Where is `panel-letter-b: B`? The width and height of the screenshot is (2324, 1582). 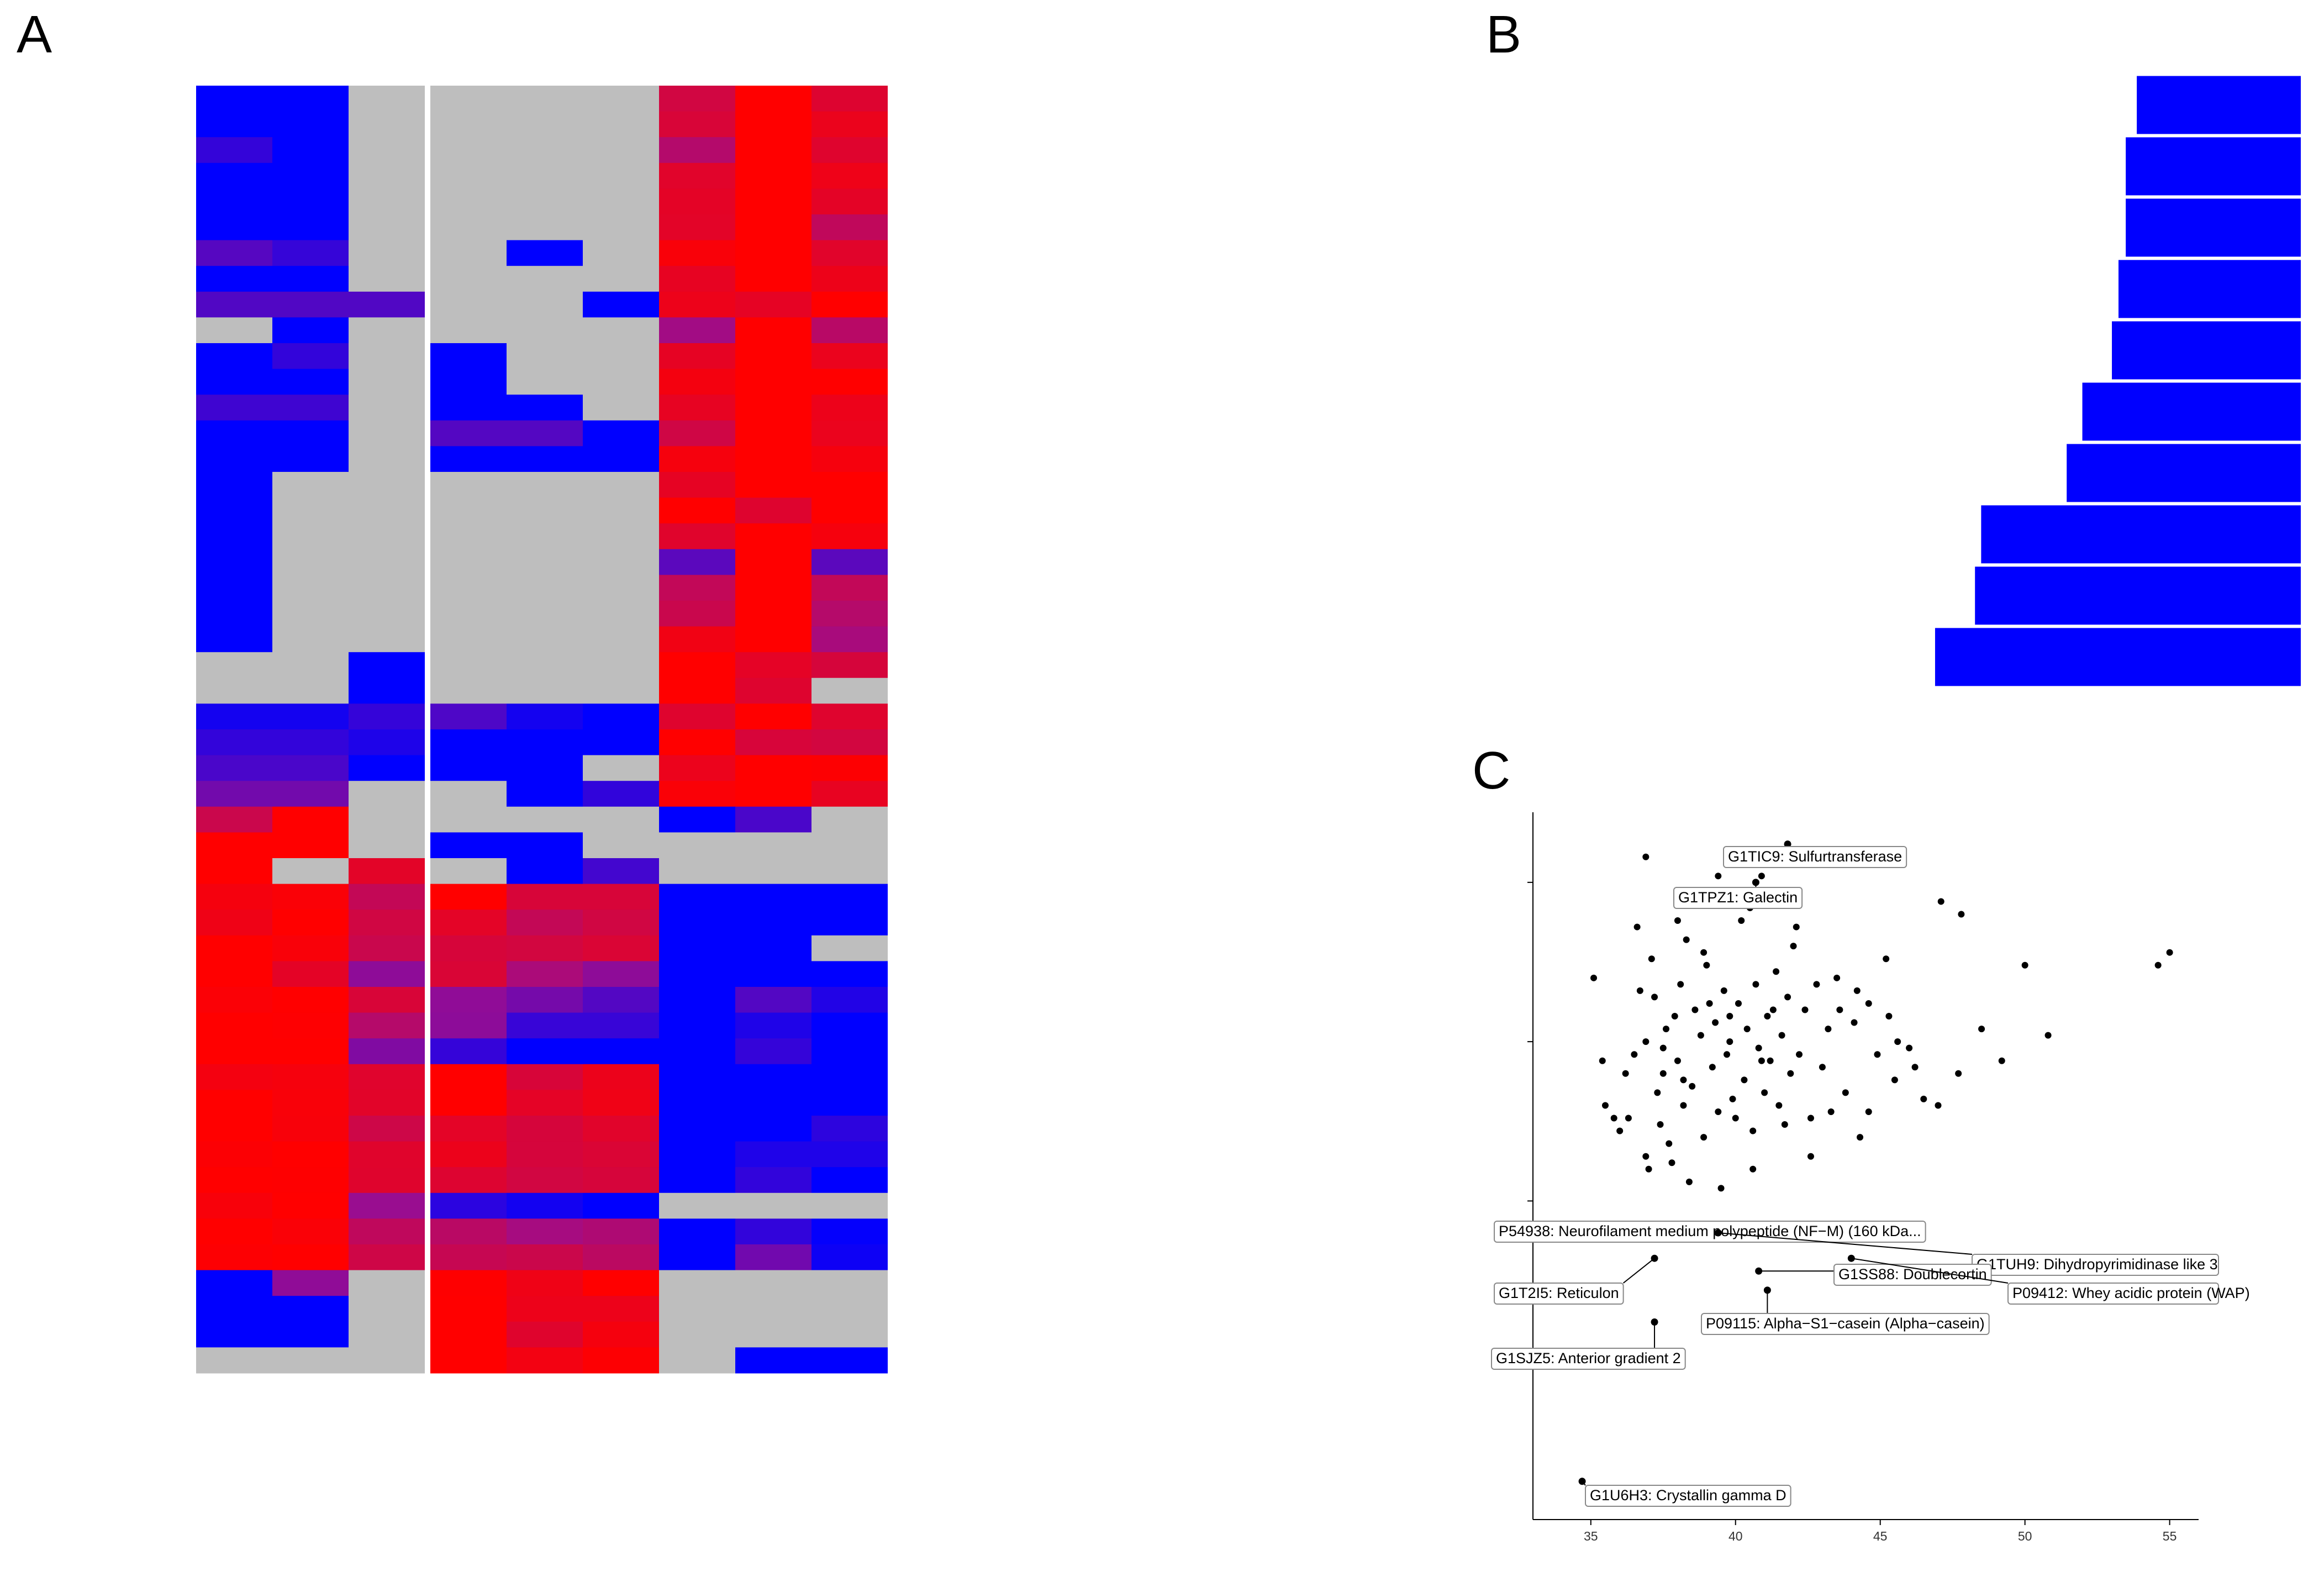 panel-letter-b: B is located at coordinates (1504, 34).